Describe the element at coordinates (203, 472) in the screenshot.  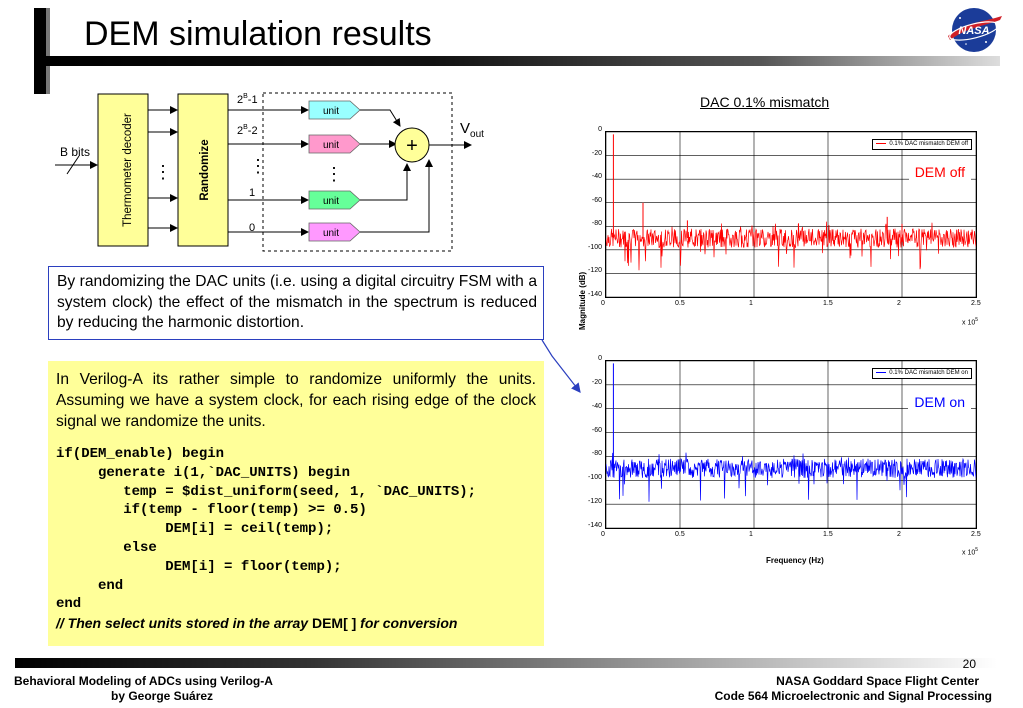
I see `code-line: generate i(1,`DAC_UNITS) begin` at that location.